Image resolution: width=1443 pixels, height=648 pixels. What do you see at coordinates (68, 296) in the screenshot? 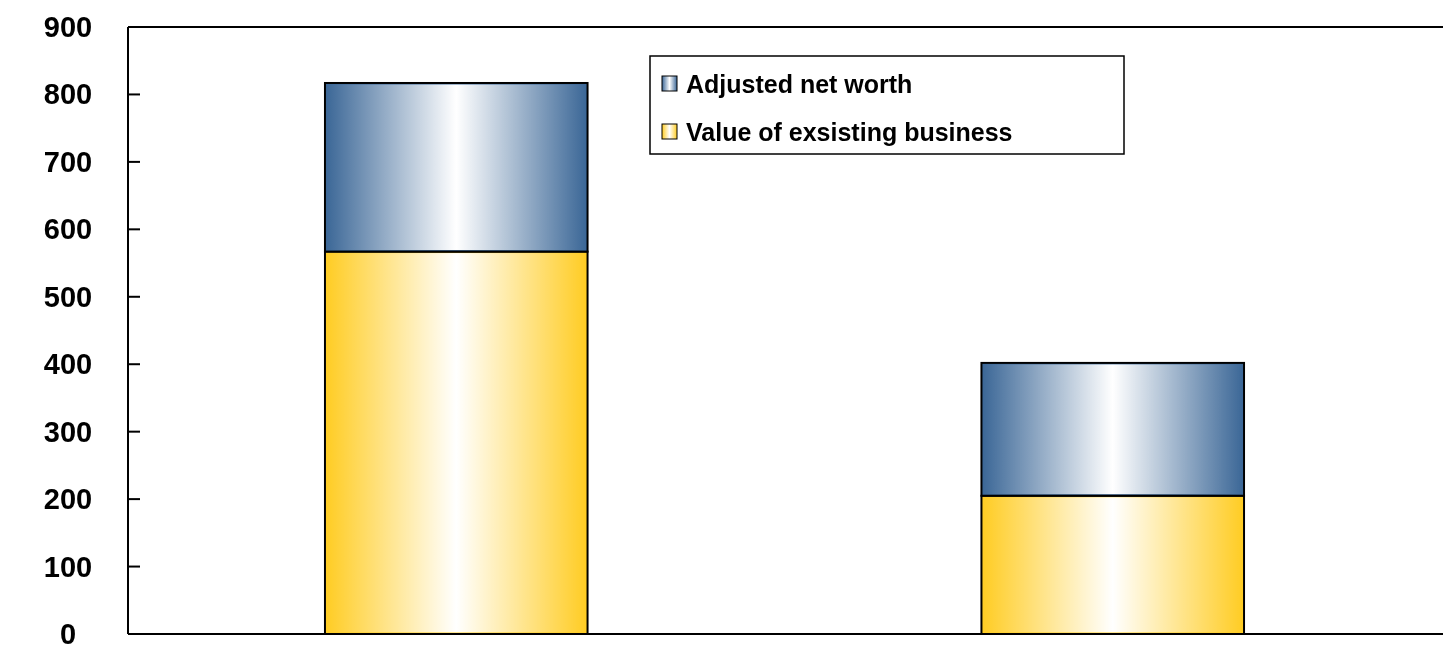
I see `y-tick-label: 500` at bounding box center [68, 296].